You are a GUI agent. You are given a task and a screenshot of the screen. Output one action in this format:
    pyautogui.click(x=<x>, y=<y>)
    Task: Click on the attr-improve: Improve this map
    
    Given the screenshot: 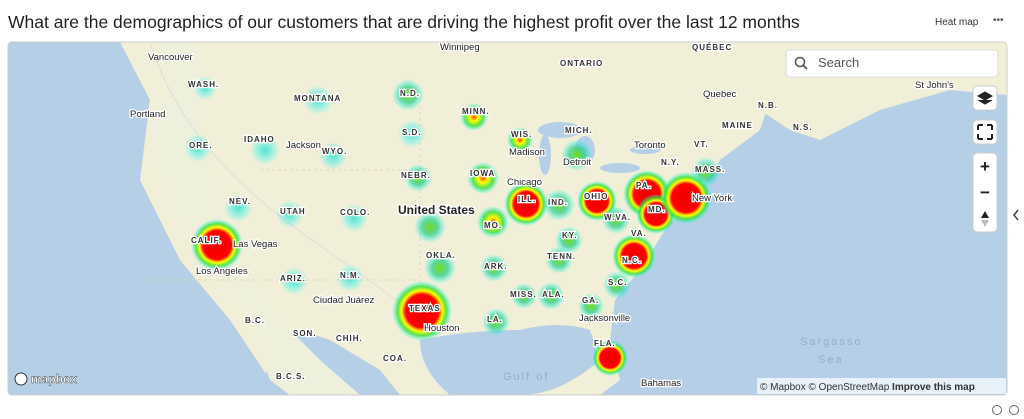 What is the action you would take?
    pyautogui.click(x=933, y=387)
    